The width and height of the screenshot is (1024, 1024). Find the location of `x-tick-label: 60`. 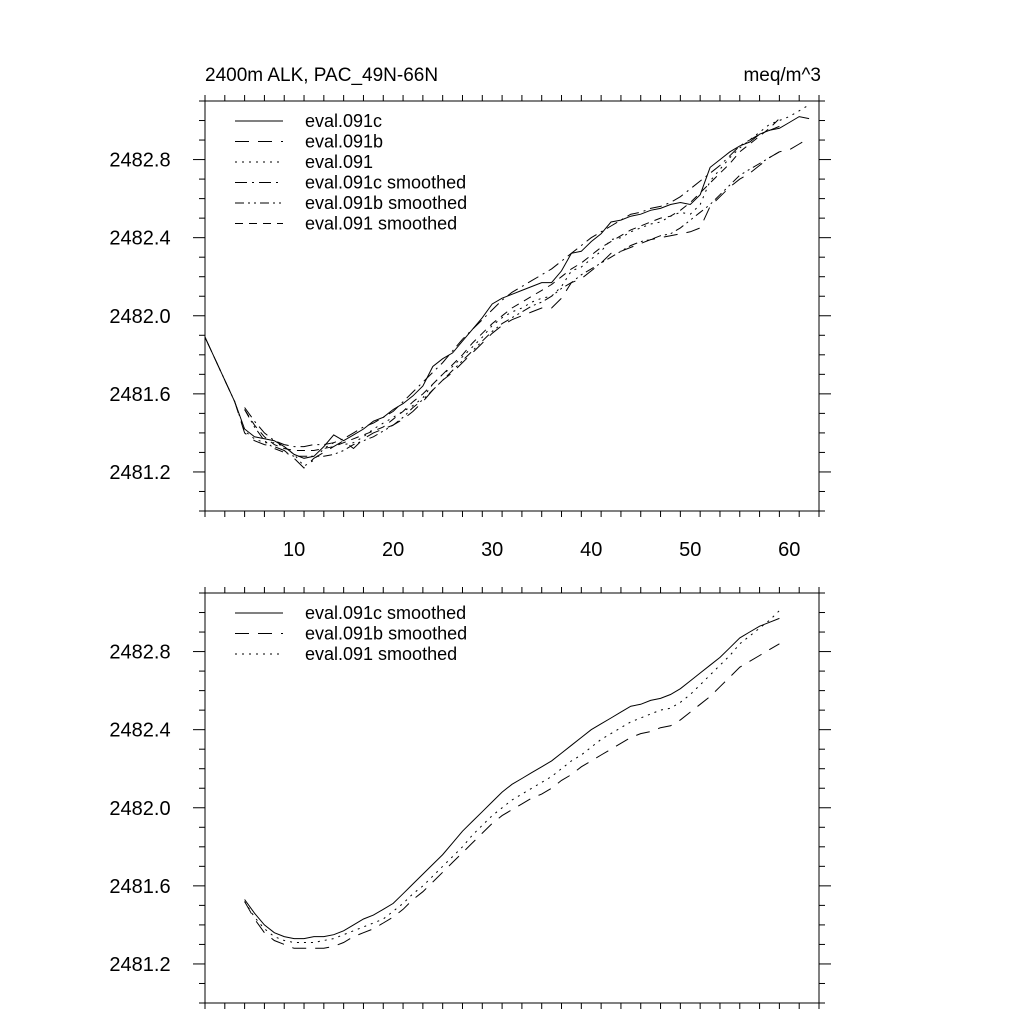

x-tick-label: 60 is located at coordinates (789, 550).